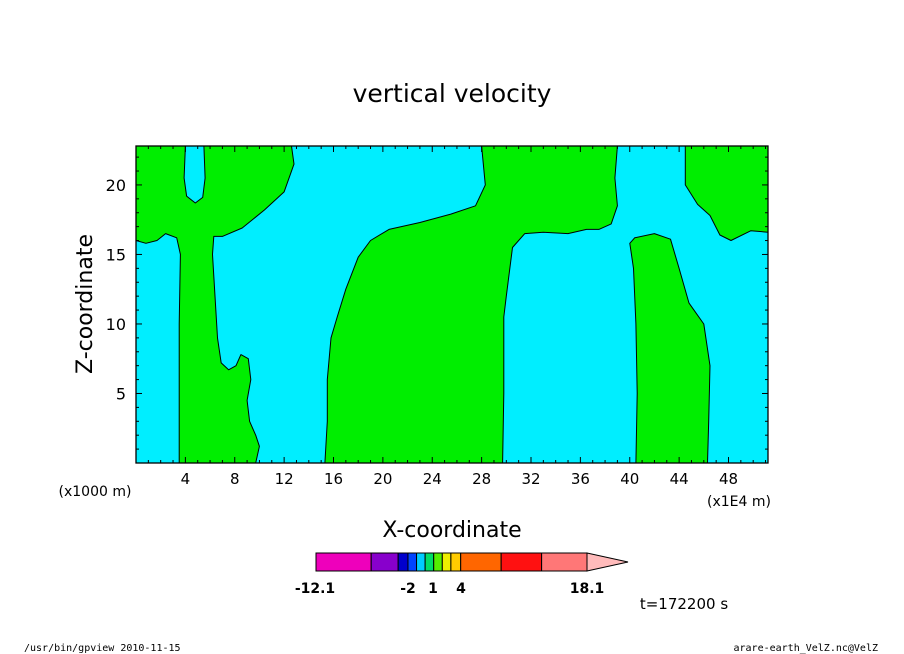 The image size is (904, 654). I want to click on chart-title: vertical velocity, so click(452, 93).